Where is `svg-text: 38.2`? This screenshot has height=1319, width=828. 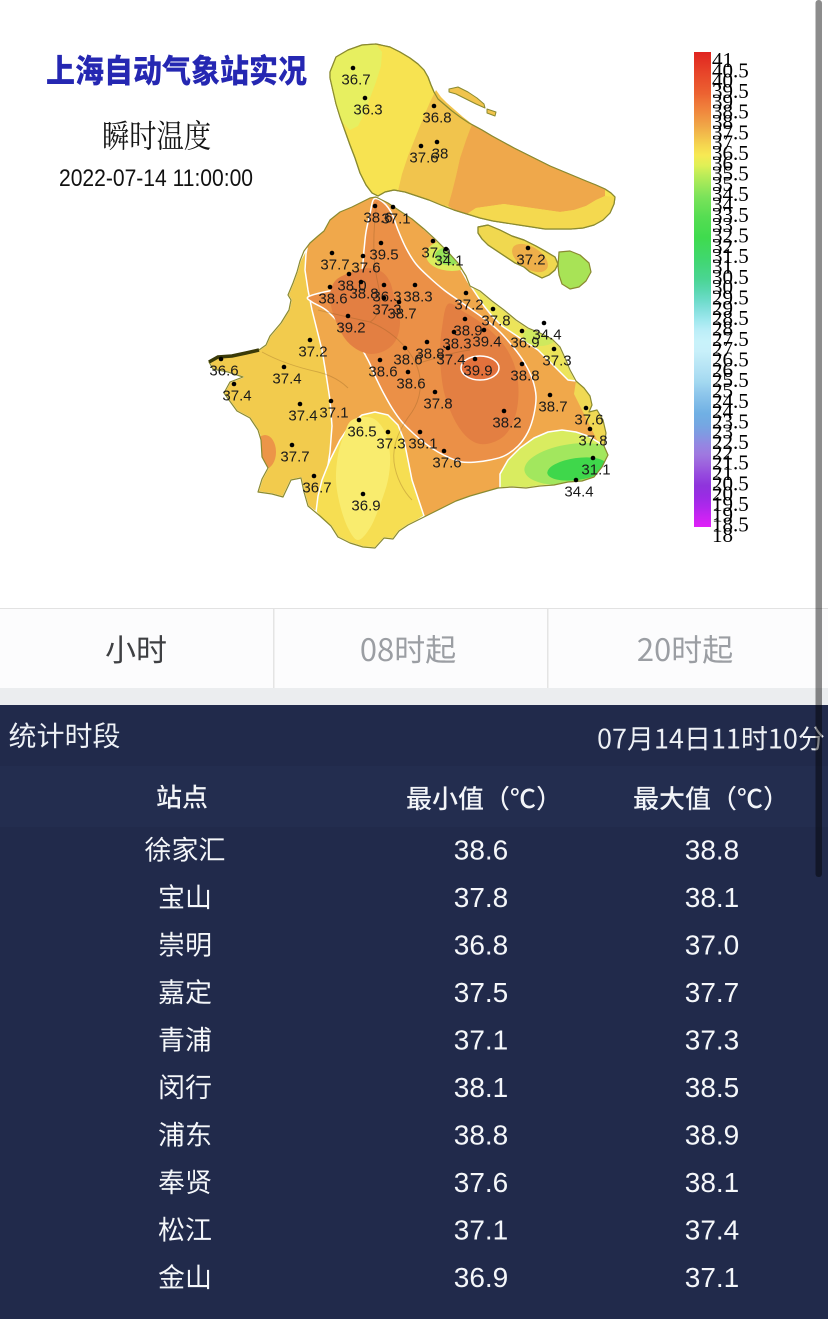 svg-text: 38.2 is located at coordinates (506, 422).